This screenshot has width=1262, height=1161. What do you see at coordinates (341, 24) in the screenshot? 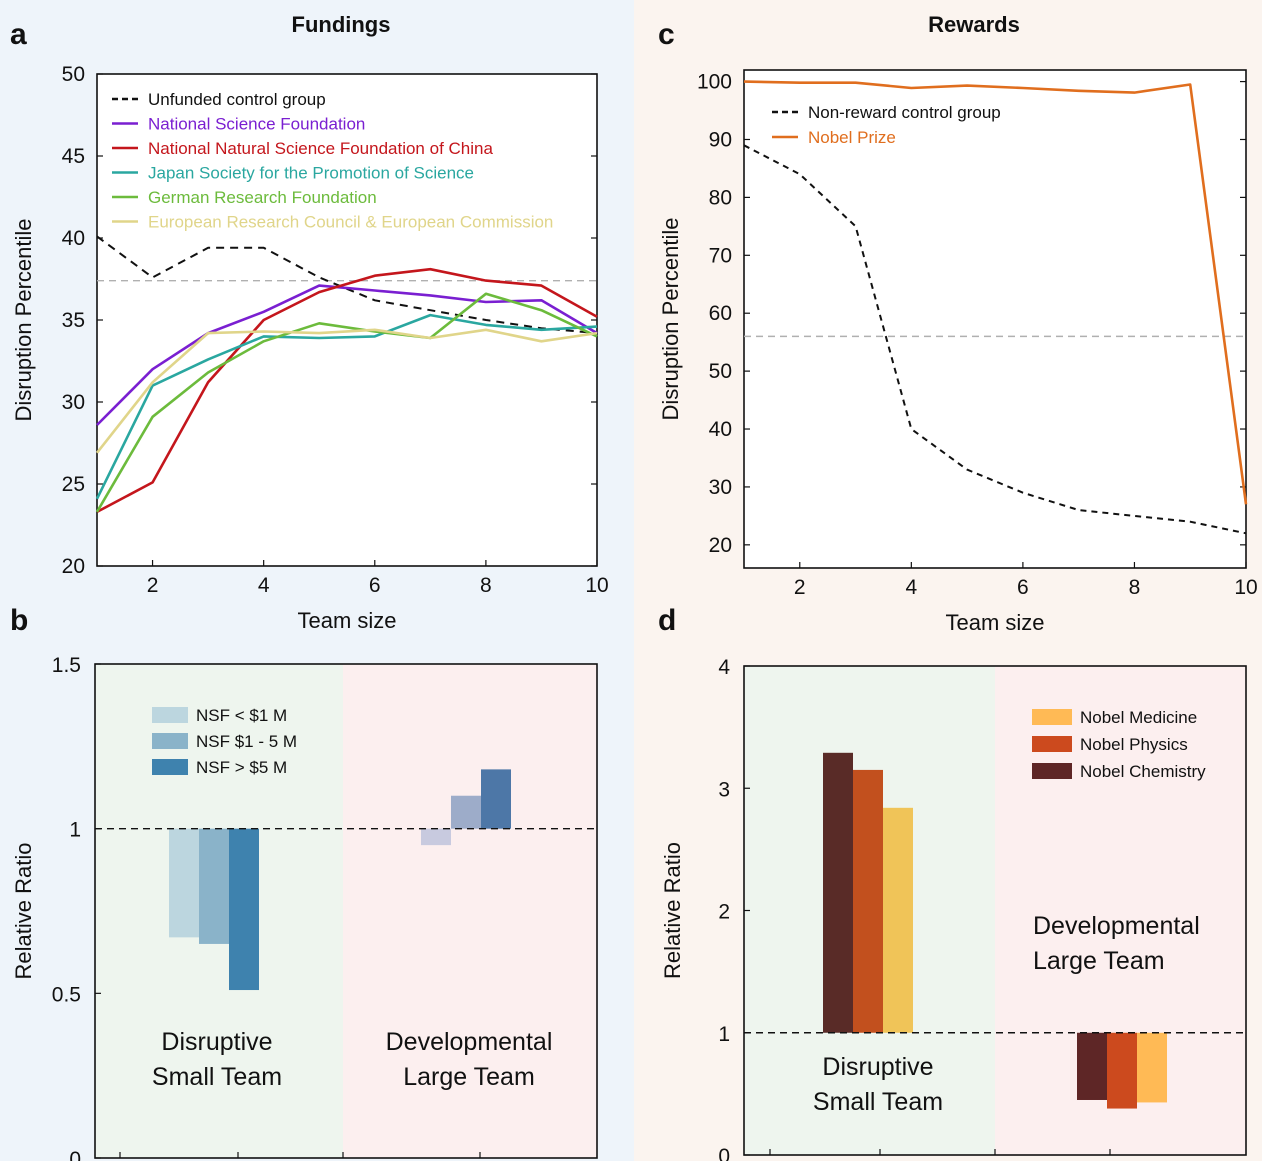
I see `section-title-fundings: Fundings` at bounding box center [341, 24].